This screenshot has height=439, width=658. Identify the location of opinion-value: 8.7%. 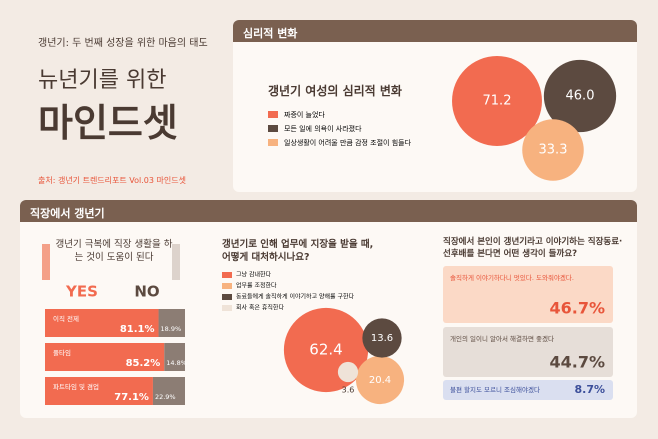
(589, 389).